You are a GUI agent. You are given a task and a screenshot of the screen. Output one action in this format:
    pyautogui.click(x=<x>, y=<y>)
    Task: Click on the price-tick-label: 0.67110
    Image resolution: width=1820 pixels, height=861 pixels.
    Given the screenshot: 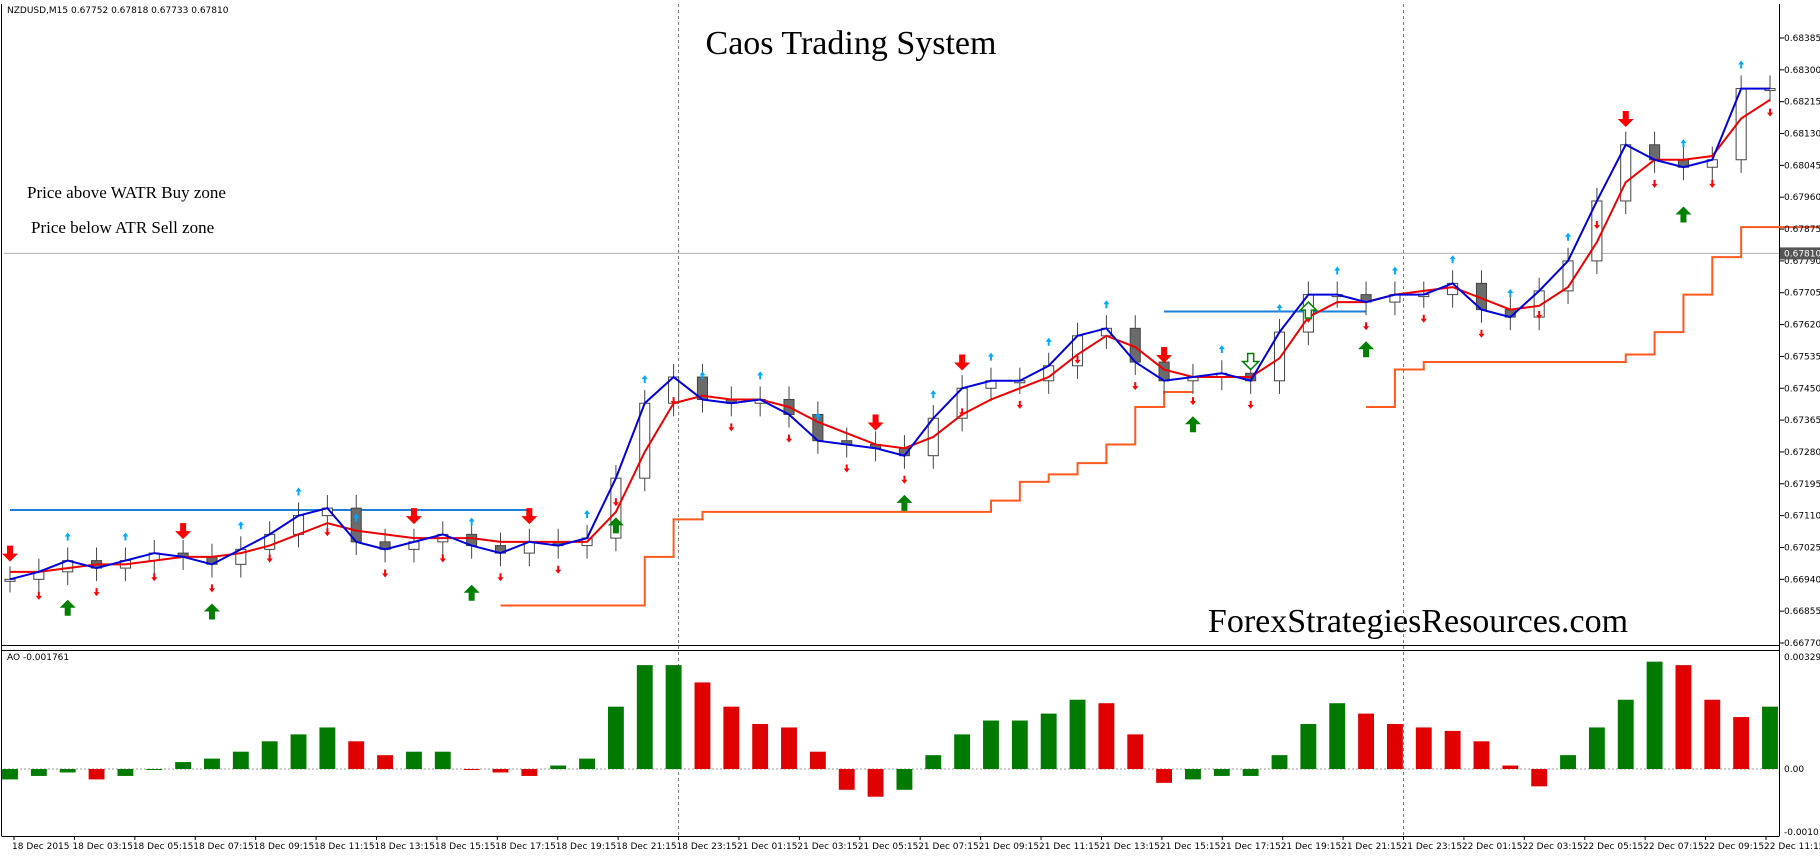 What is the action you would take?
    pyautogui.click(x=1802, y=517)
    